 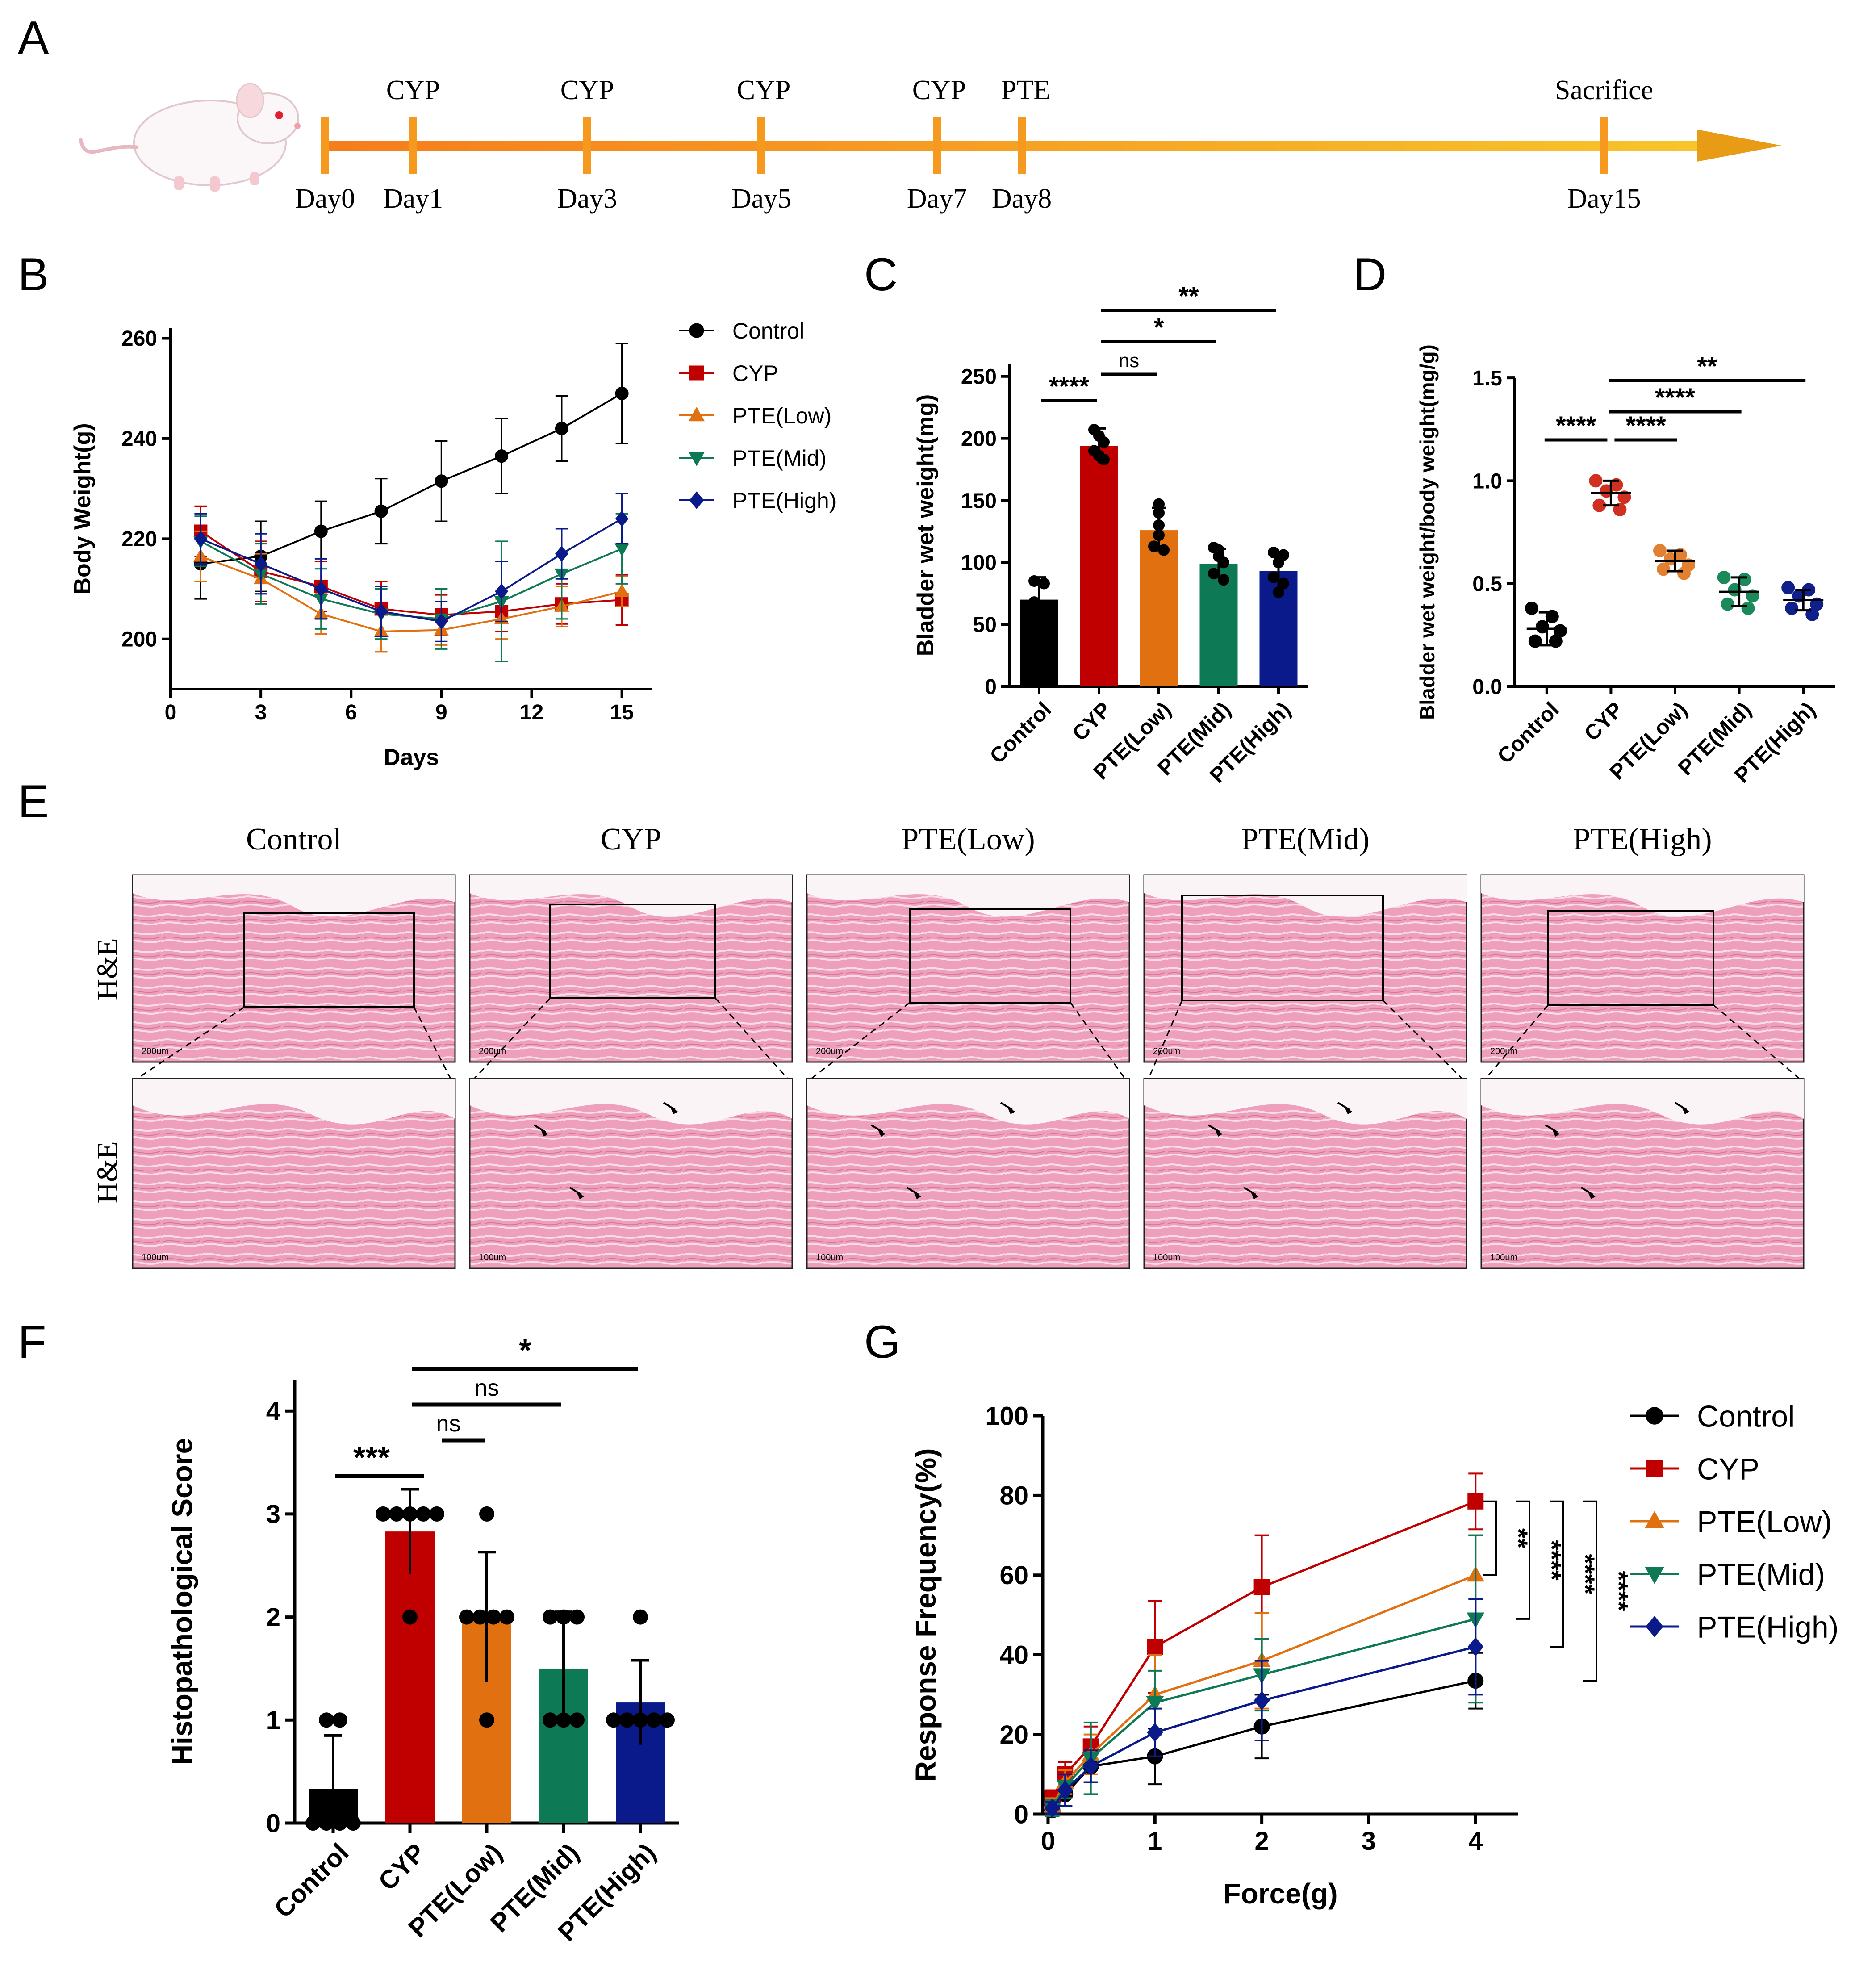 I want to click on x-tick-label-3: 3, so click(x=261, y=712).